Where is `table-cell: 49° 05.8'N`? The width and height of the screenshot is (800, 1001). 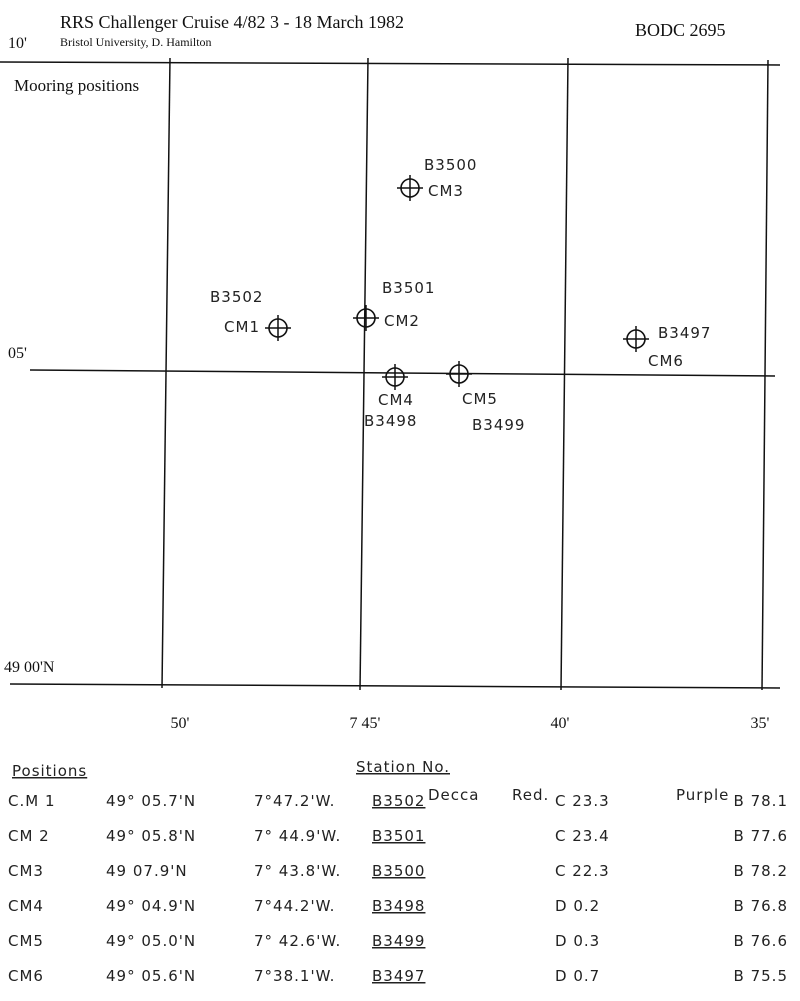 table-cell: 49° 05.8'N is located at coordinates (151, 836).